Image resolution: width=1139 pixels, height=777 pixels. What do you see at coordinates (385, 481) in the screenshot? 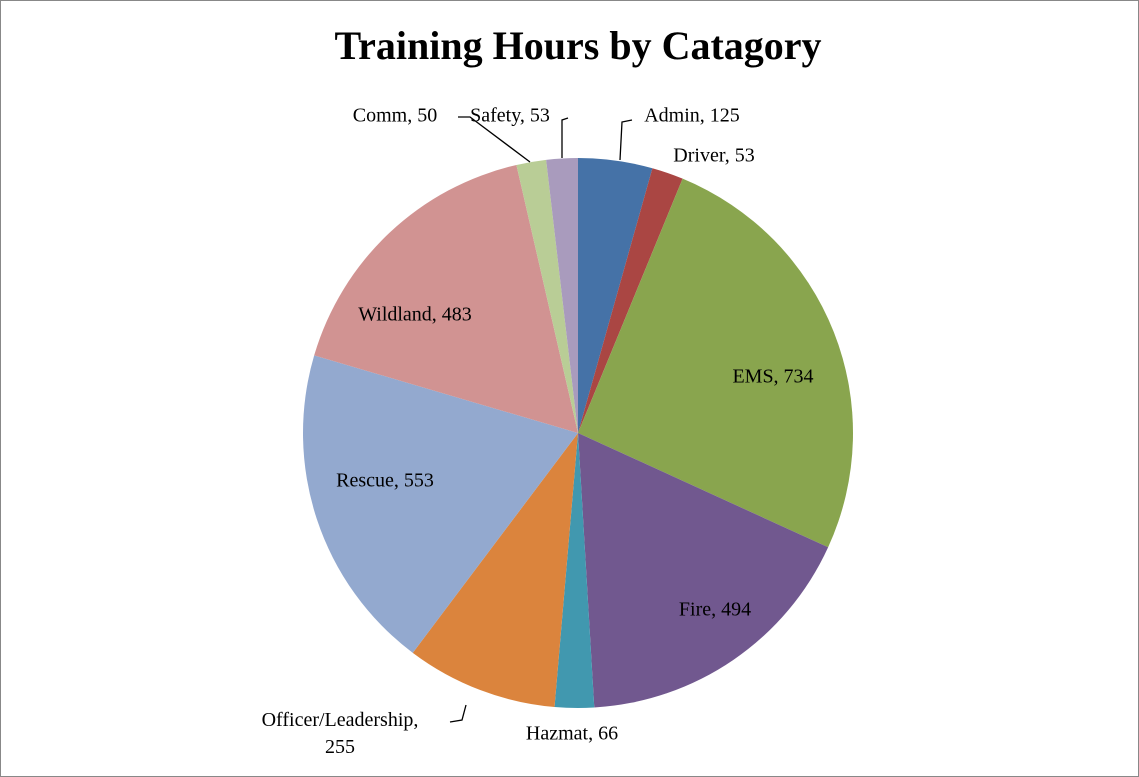
I see `data-label: Rescue, 553` at bounding box center [385, 481].